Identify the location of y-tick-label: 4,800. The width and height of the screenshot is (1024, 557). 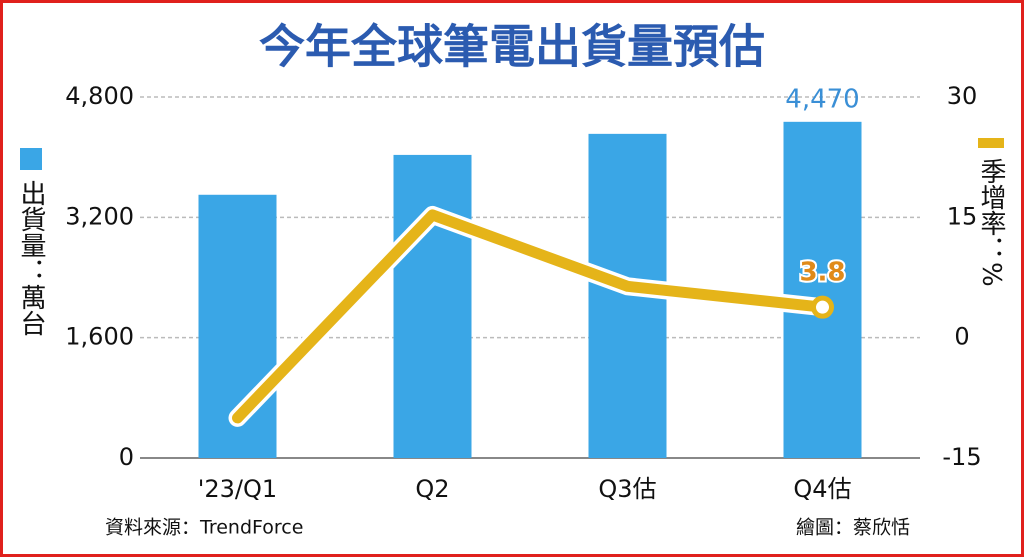
(99, 96).